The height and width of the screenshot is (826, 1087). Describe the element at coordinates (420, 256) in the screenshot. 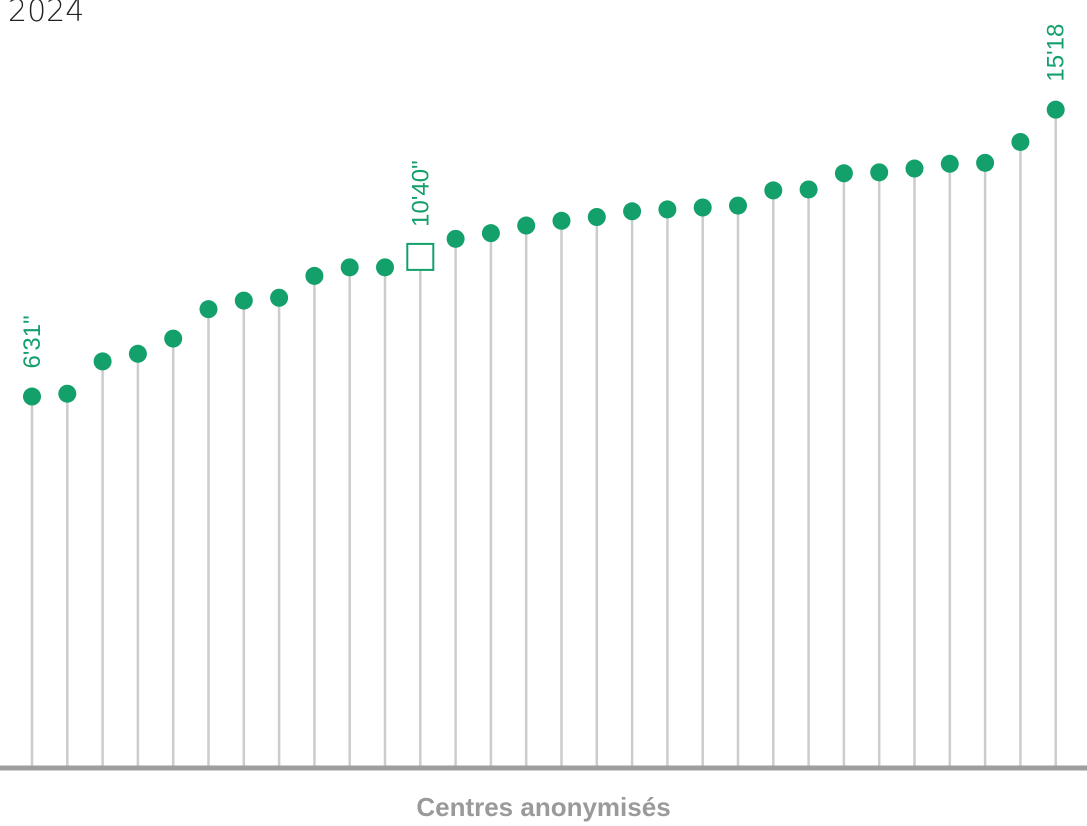

I see `highlight-point` at that location.